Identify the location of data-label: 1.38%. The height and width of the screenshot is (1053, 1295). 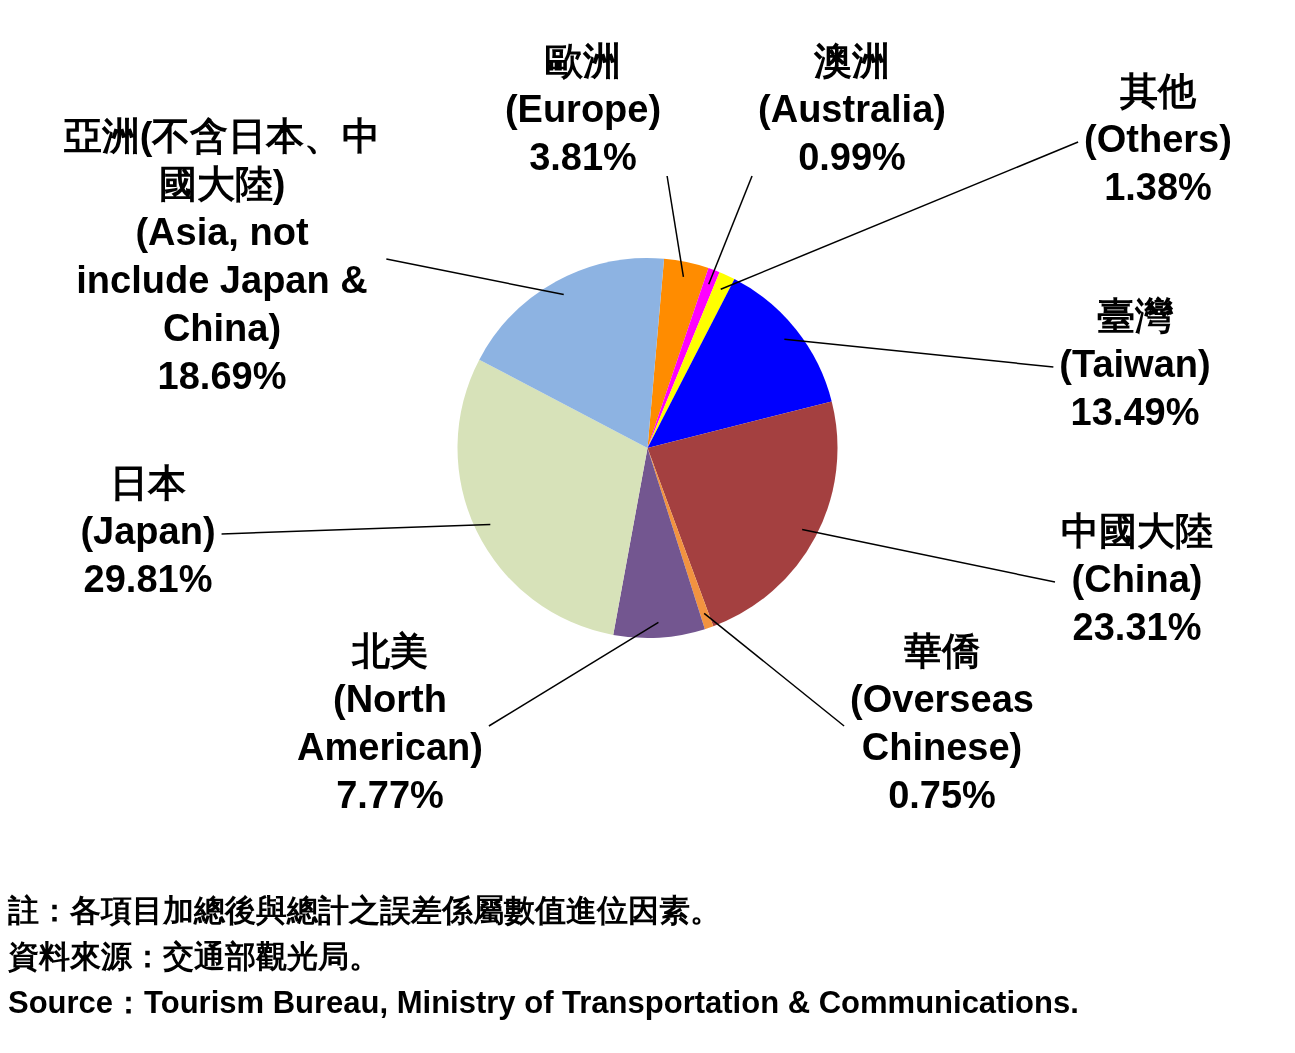
(1158, 187).